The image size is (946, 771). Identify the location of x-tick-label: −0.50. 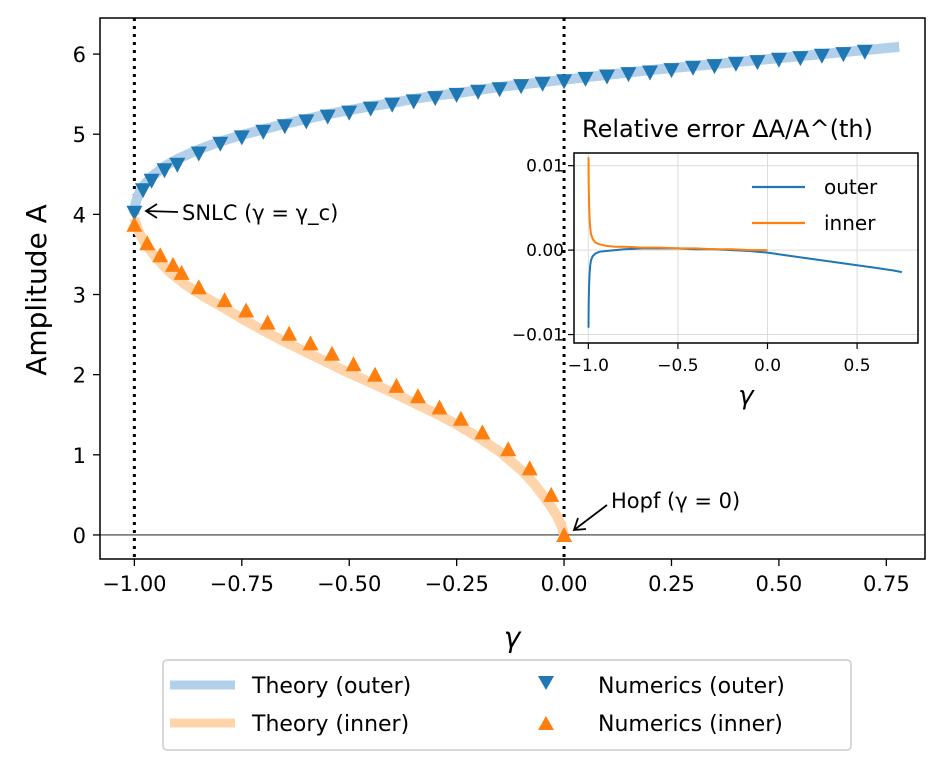
(349, 584).